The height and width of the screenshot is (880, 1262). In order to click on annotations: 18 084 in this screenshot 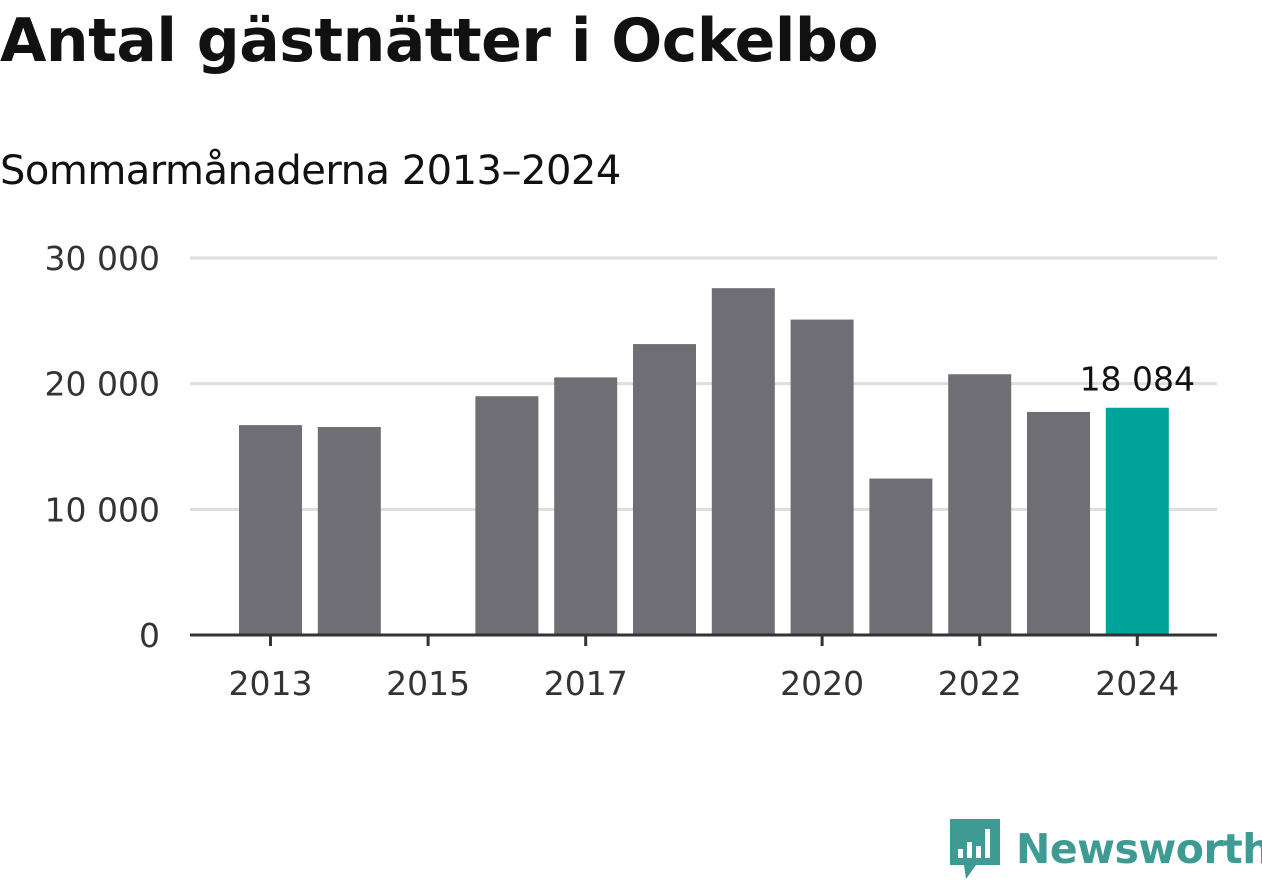, I will do `click(1137, 379)`.